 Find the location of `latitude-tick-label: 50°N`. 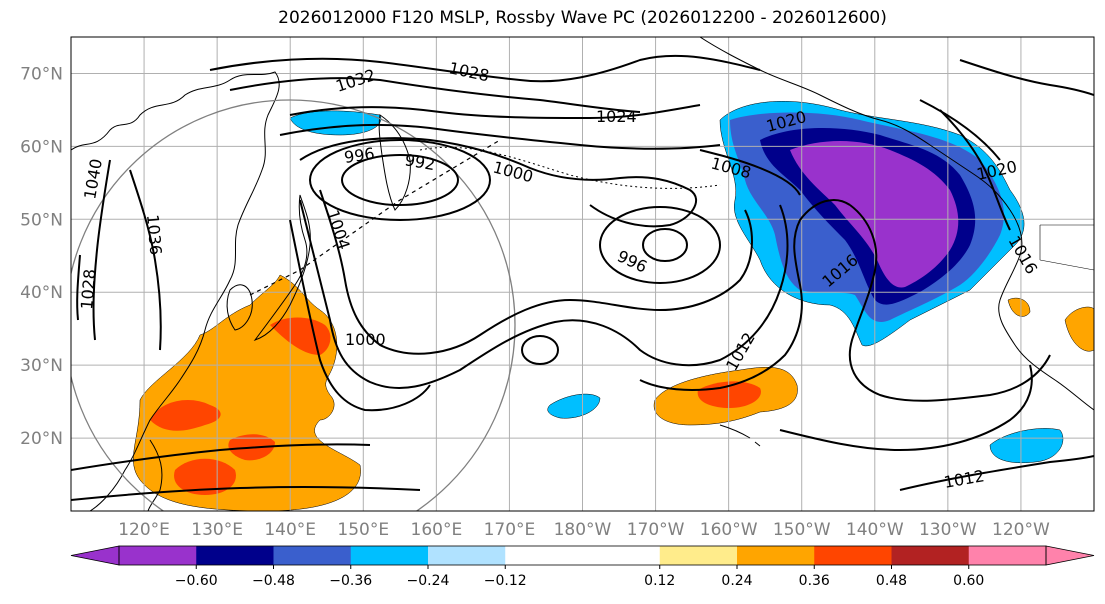

latitude-tick-label: 50°N is located at coordinates (41, 220).